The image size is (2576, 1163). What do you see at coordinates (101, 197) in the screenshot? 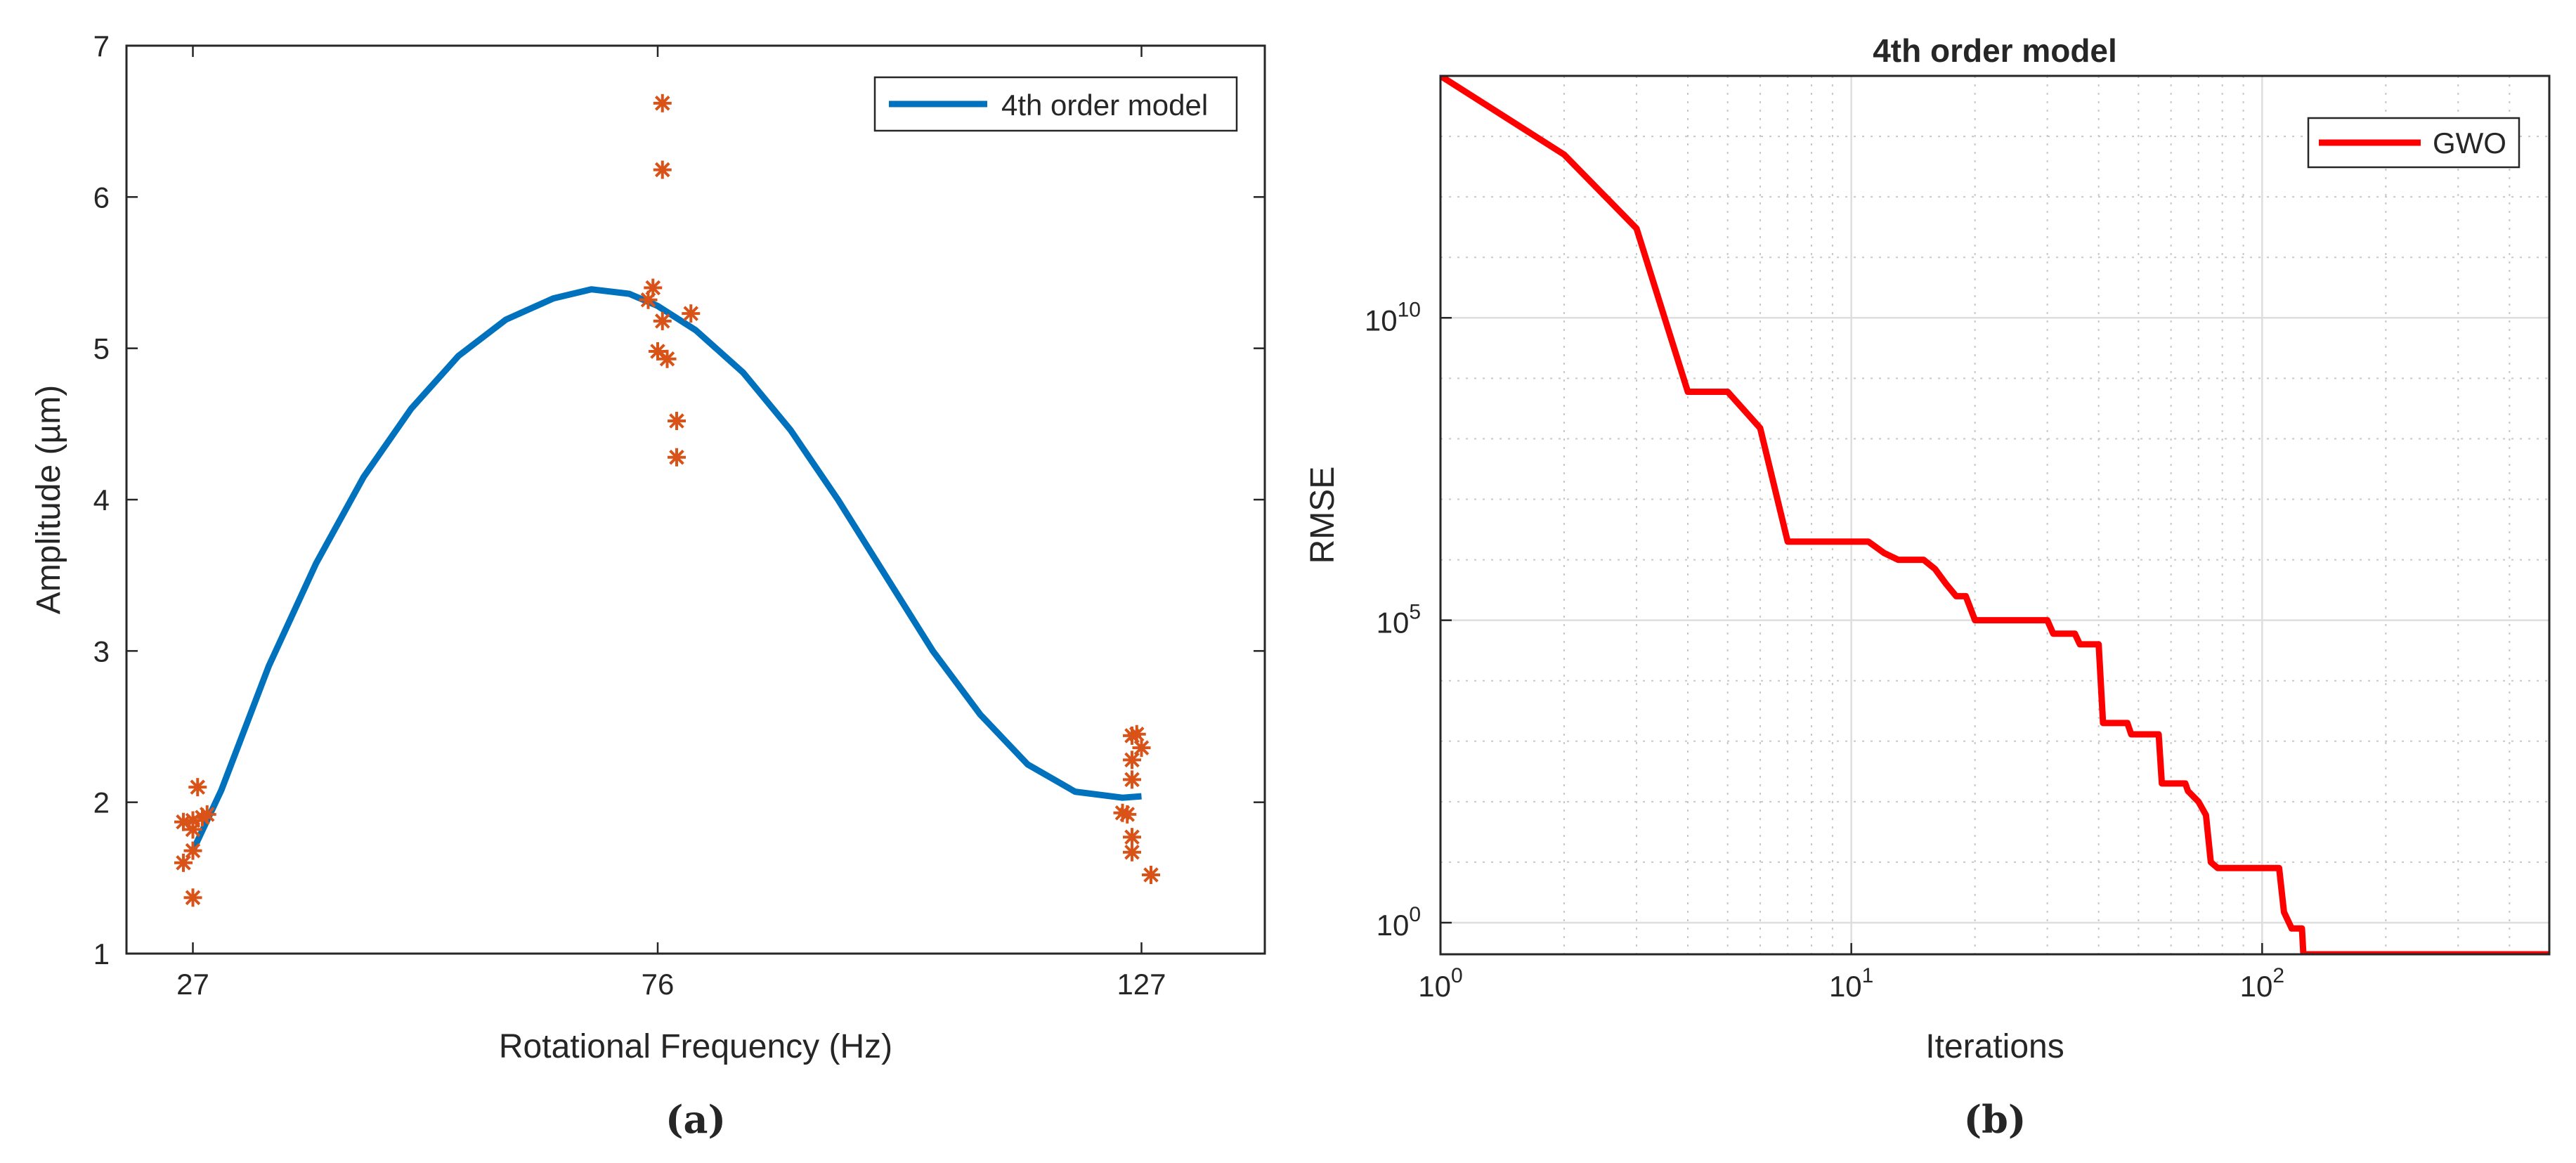
I see `panel-a-y-tick-label: 6` at bounding box center [101, 197].